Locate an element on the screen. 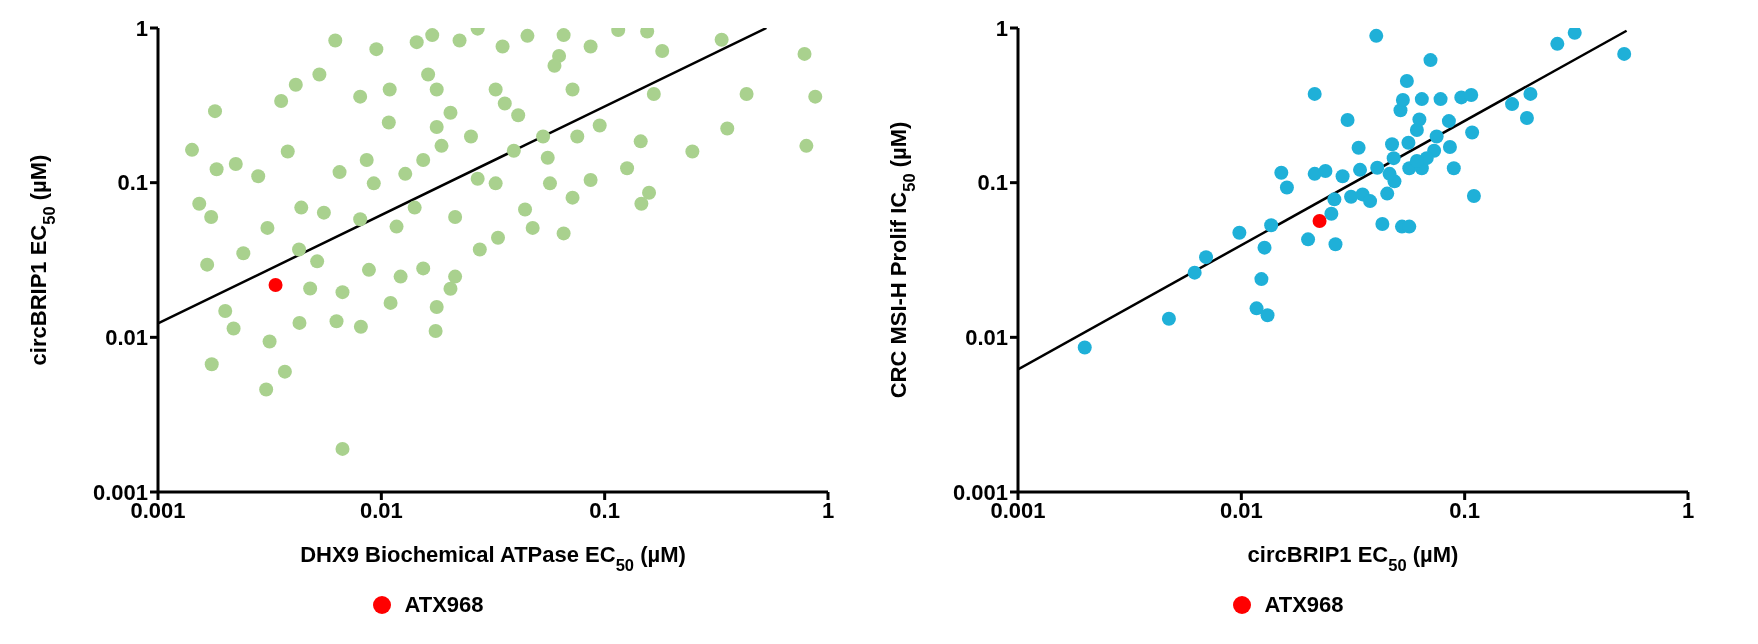 This screenshot has width=1758, height=644. x-axis-title: circBRIP1 EC$_{50}$ (µM) is located at coordinates (1353, 558).